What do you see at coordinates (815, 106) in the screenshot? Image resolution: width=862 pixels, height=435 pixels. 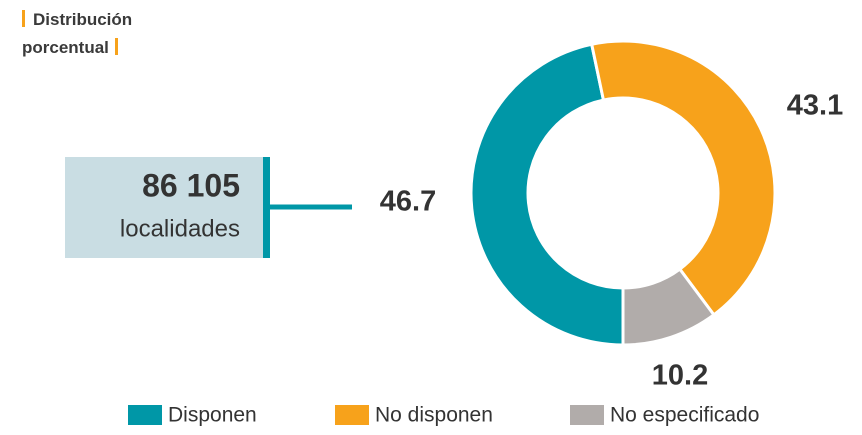 I see `data-label: 43.1` at bounding box center [815, 106].